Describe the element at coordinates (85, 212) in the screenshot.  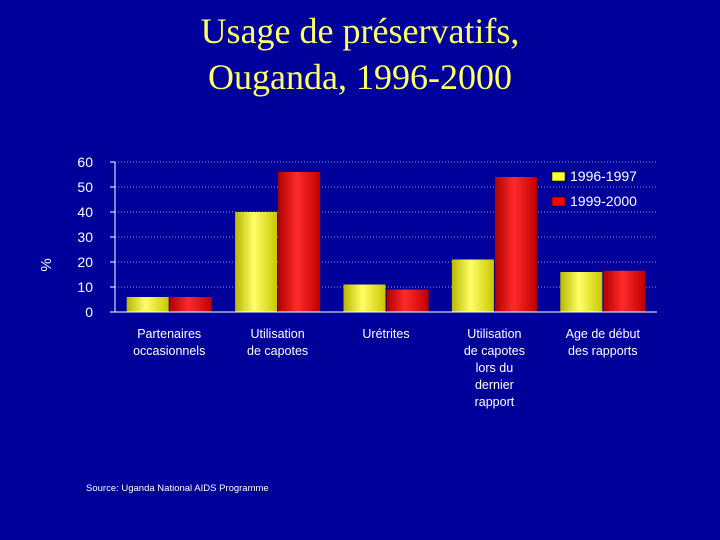
I see `y-tick-label: 40` at that location.